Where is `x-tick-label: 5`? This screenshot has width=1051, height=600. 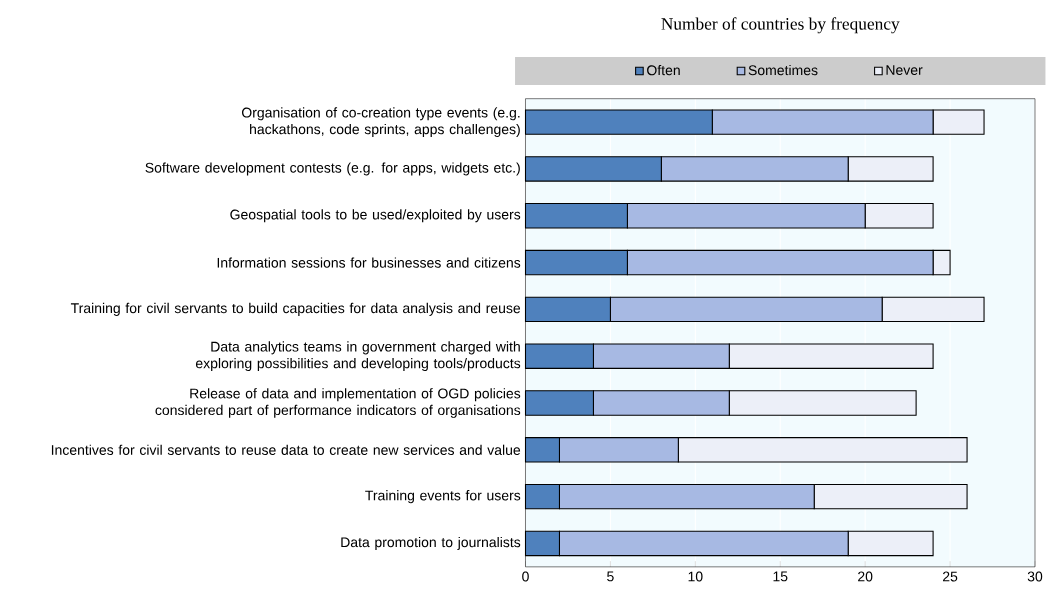
x-tick-label: 5 is located at coordinates (610, 576).